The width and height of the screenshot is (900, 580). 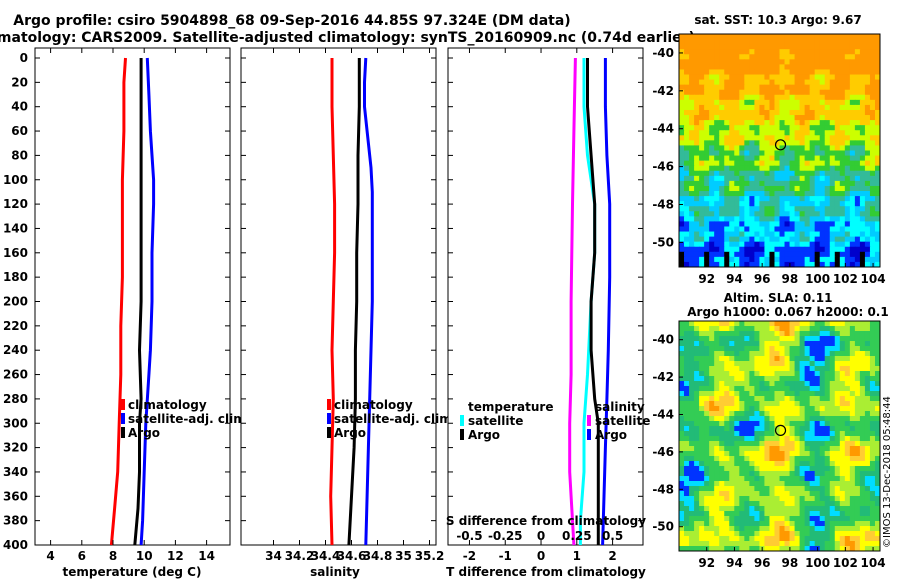 What do you see at coordinates (144, 433) in the screenshot?
I see `legend-label: Argo` at bounding box center [144, 433].